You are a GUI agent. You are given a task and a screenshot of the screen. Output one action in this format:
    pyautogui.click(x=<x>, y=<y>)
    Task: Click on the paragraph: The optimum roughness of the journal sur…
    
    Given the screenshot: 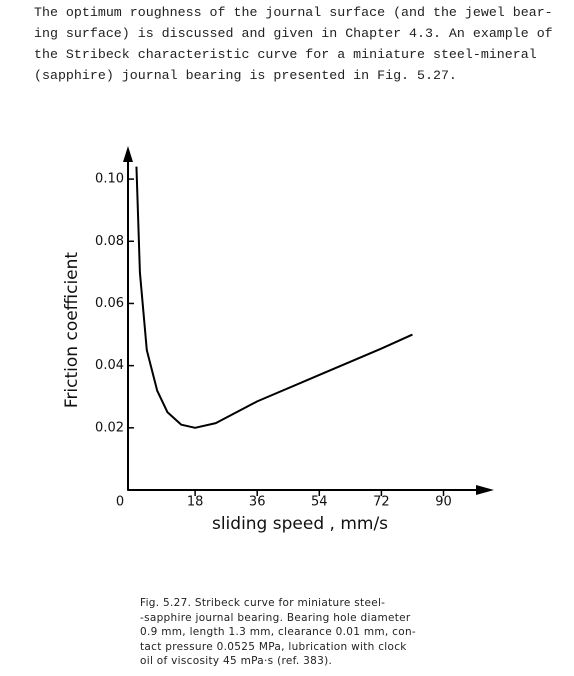 What is the action you would take?
    pyautogui.click(x=293, y=44)
    